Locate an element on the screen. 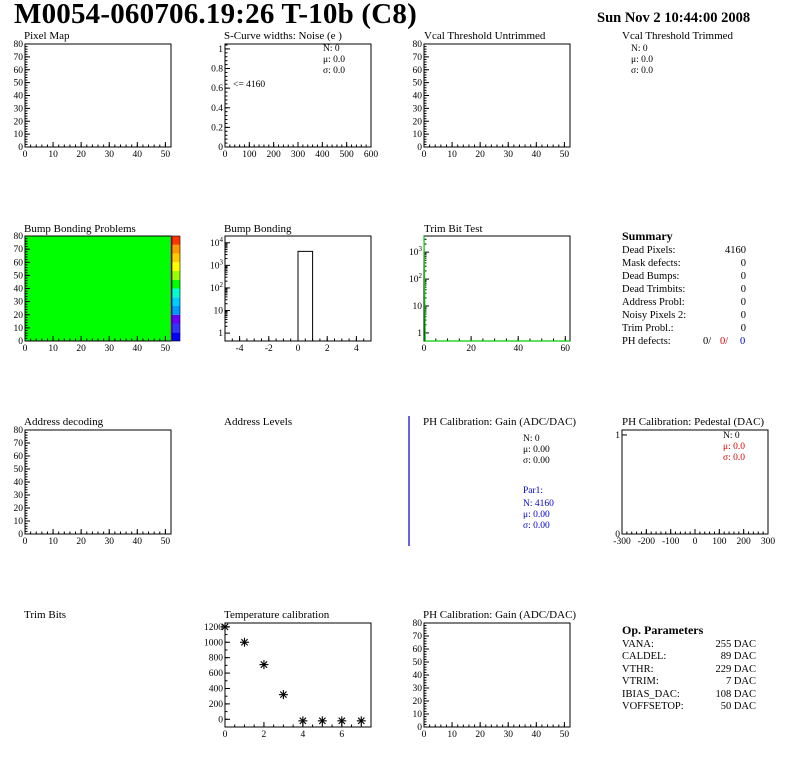 Image resolution: width=796 pixels, height=772 pixels. pixel-map-frame is located at coordinates (98, 95).